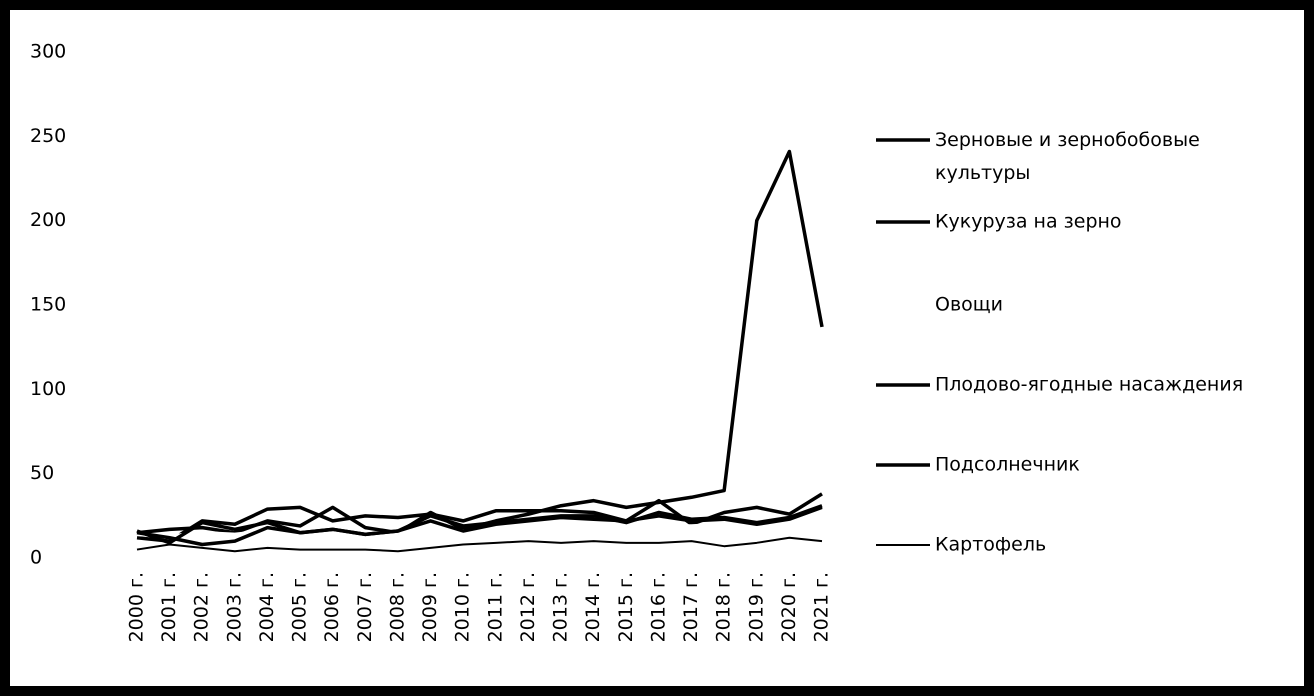  I want to click on x-tick-label: 2010 г., so click(463, 607).